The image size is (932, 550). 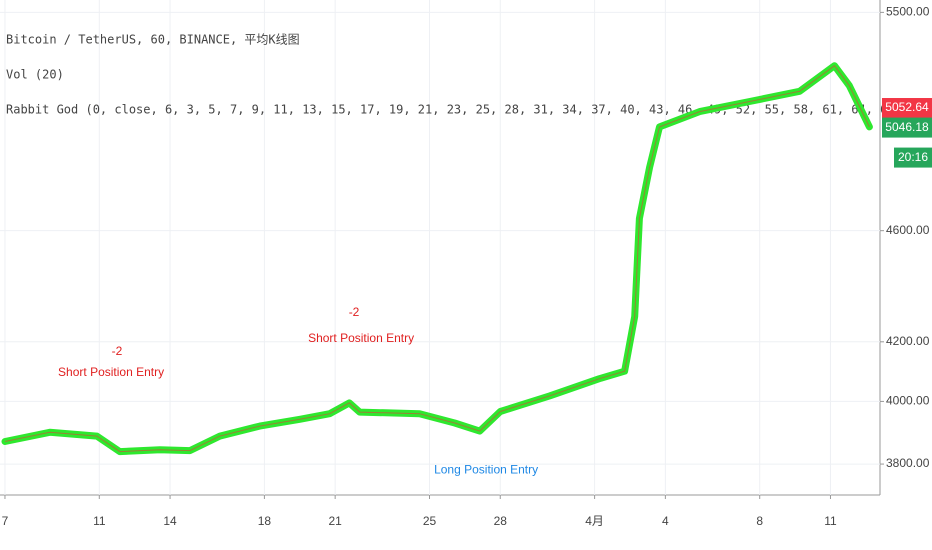 I want to click on x-tick-label: 18, so click(x=265, y=521).